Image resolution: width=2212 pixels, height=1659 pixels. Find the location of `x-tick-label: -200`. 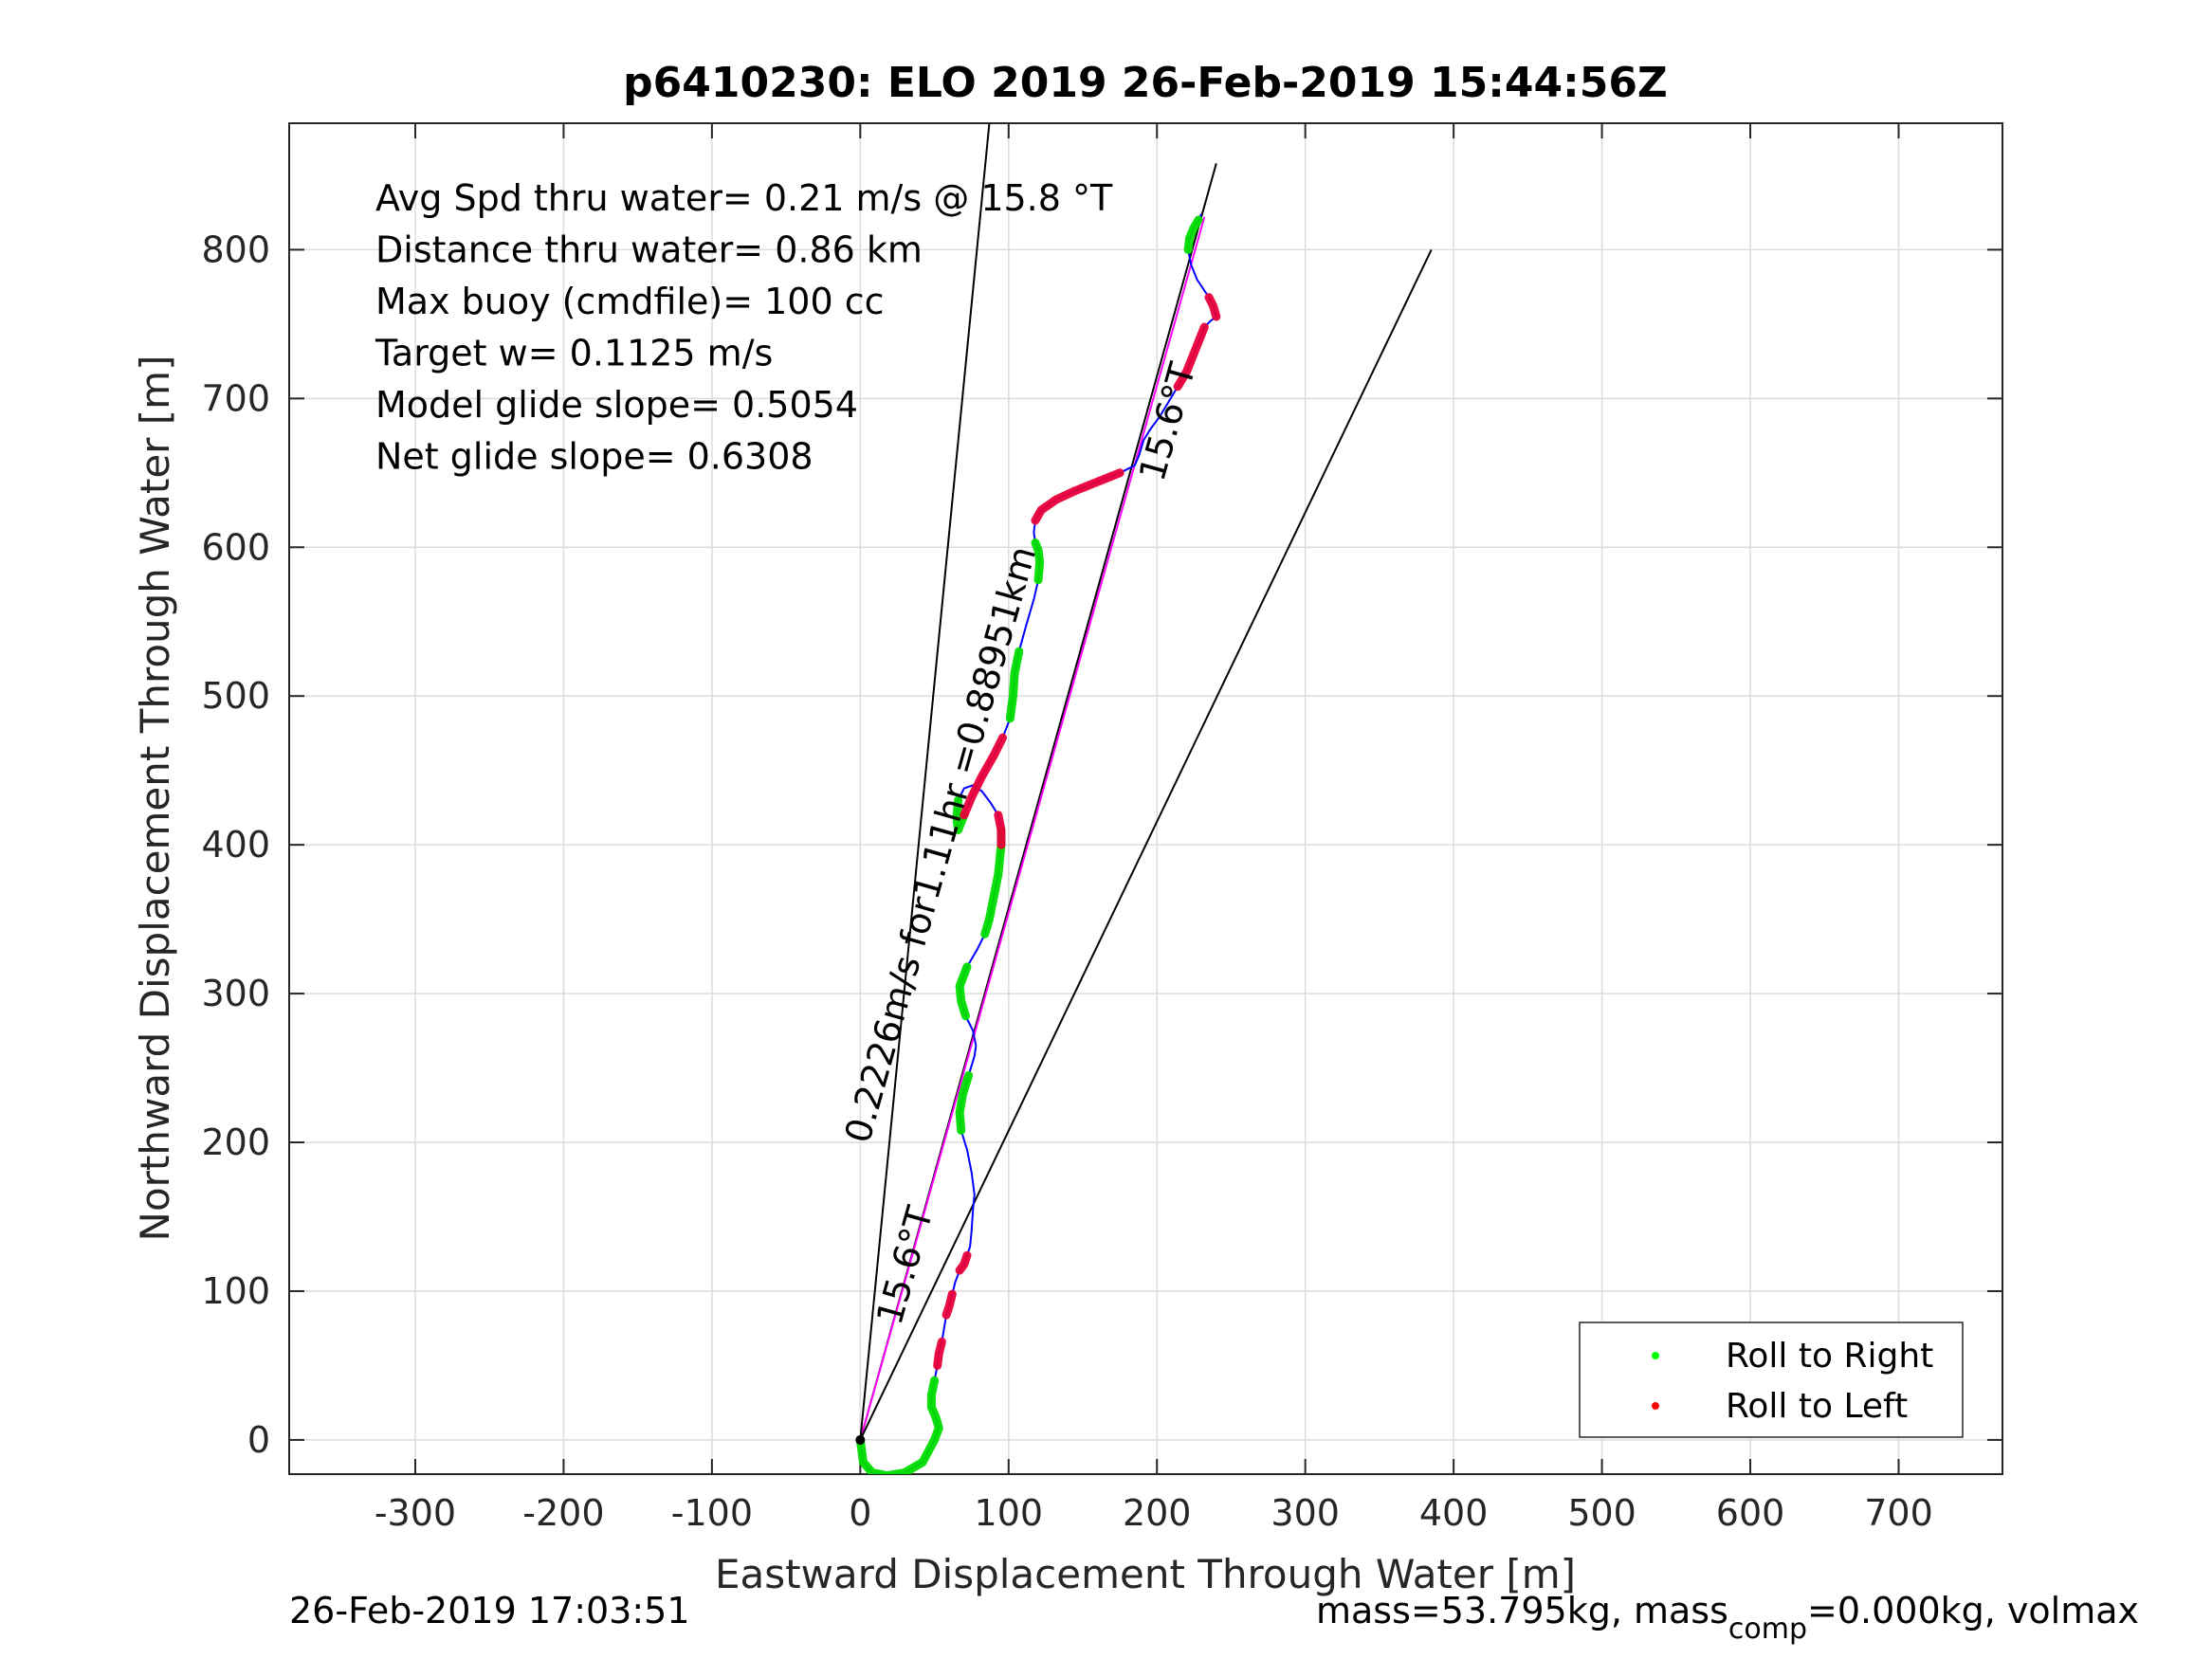

x-tick-label: -200 is located at coordinates (563, 1513).